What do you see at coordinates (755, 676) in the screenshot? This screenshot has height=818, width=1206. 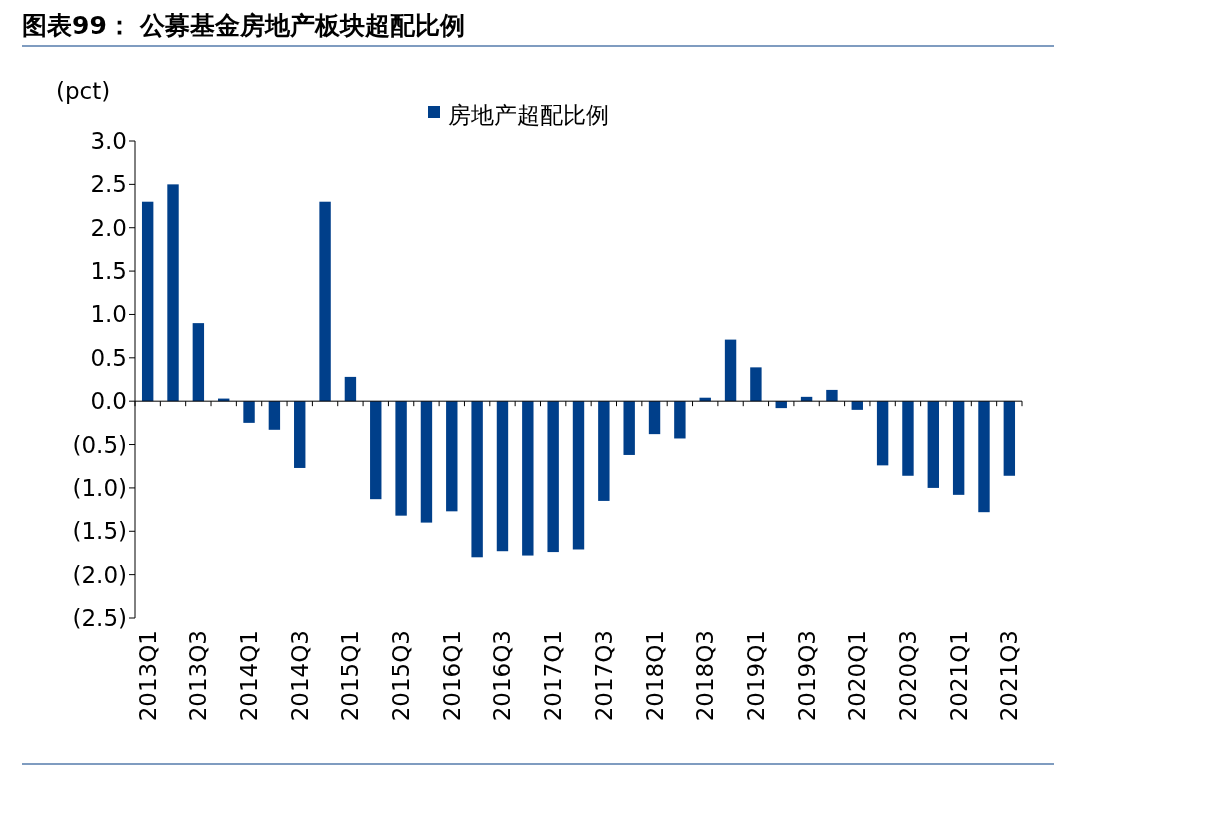 I see `x-tick-label: 2019Q1` at bounding box center [755, 676].